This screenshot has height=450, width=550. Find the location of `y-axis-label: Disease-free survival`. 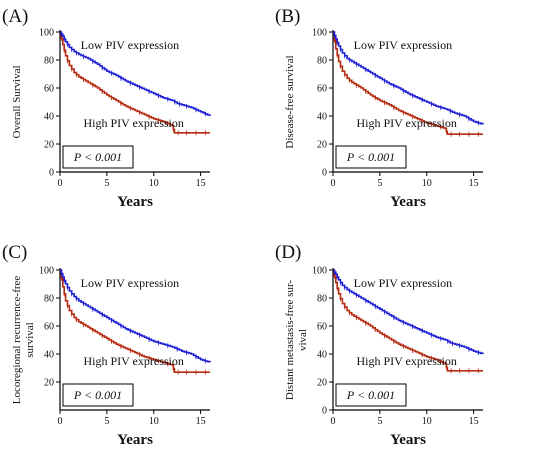

y-axis-label: Disease-free survival is located at coordinates (290, 101).